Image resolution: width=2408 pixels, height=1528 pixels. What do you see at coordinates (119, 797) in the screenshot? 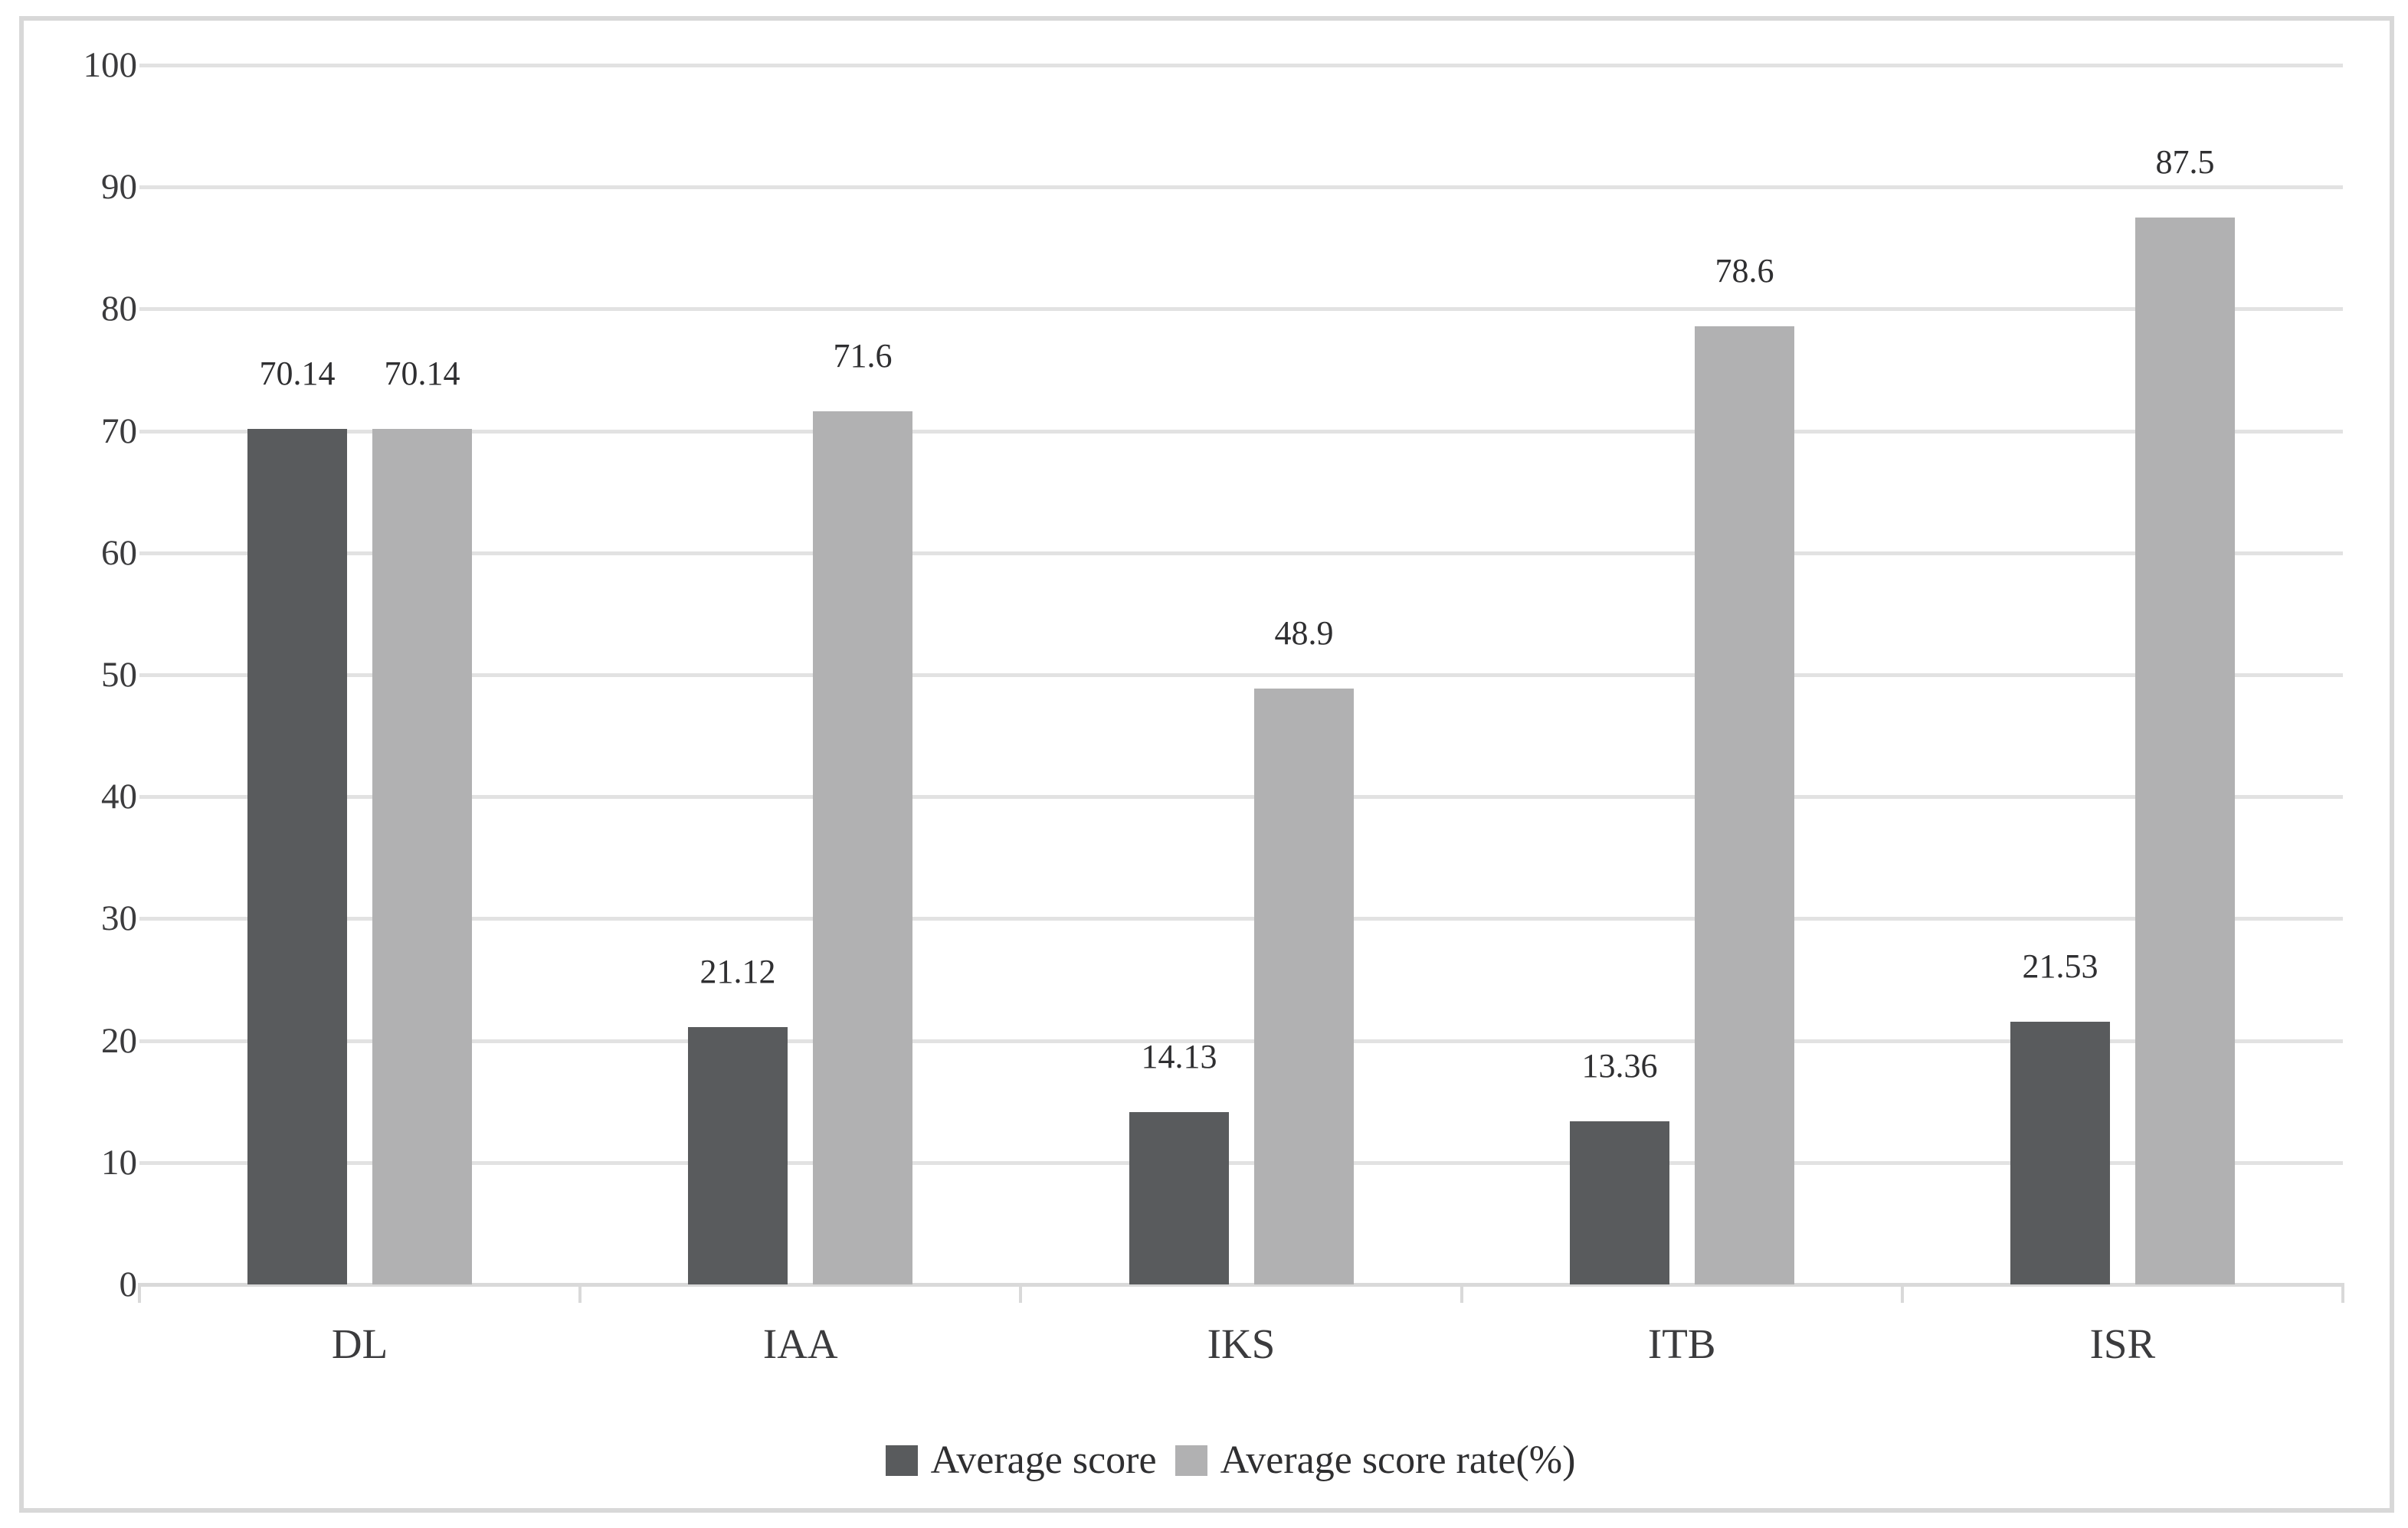
I see `y-axis-tick-label: 40` at bounding box center [119, 797].